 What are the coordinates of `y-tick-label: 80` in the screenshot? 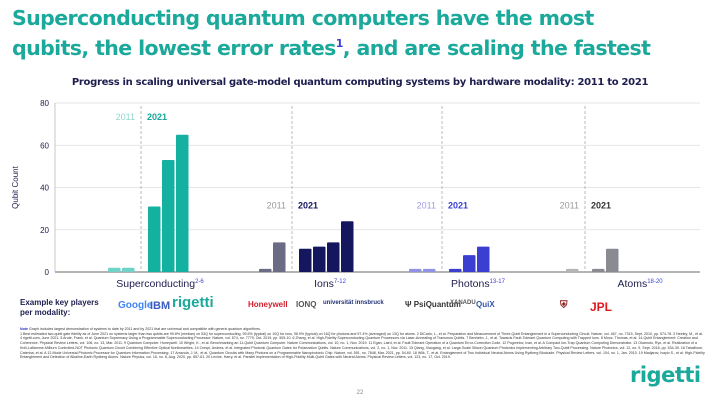 It's located at (44, 103).